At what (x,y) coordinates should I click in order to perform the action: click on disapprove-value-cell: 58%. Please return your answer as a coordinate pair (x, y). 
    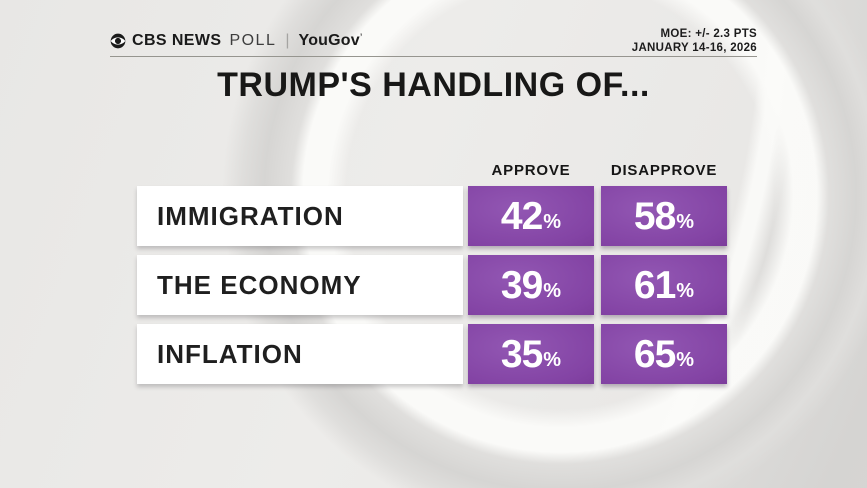
    Looking at the image, I should click on (664, 216).